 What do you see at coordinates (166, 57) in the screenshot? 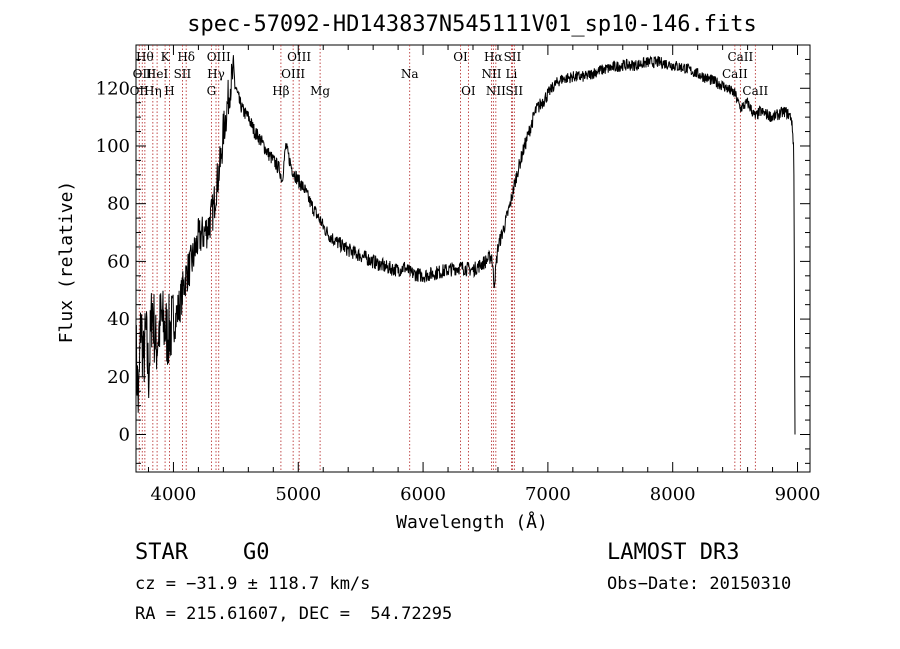
I see `line-marker-label: K` at bounding box center [166, 57].